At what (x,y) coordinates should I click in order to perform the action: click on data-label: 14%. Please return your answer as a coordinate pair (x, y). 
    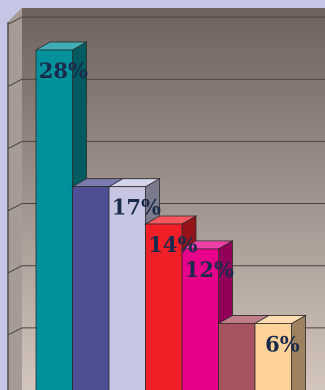
    Looking at the image, I should click on (172, 244).